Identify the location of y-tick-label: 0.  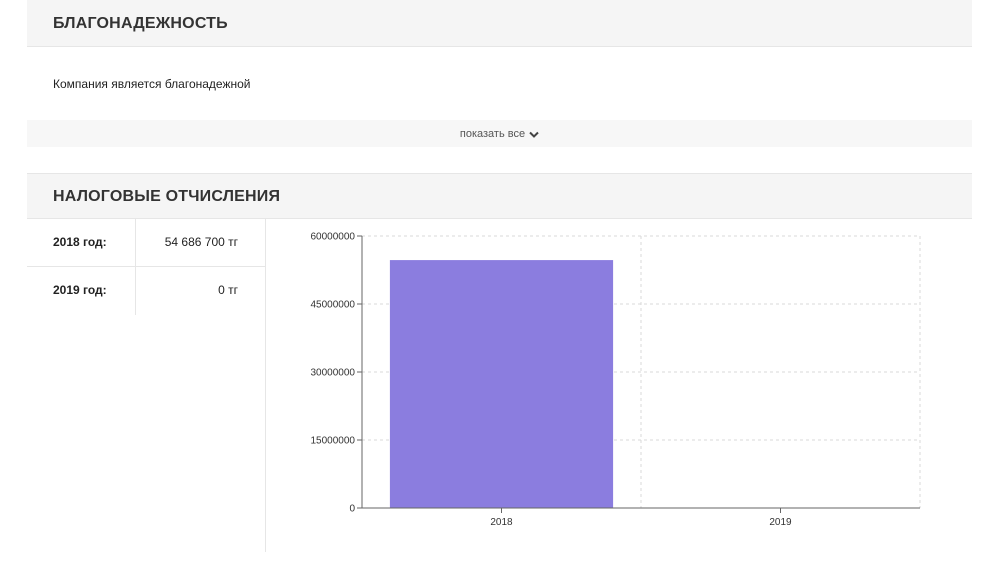
(352, 509).